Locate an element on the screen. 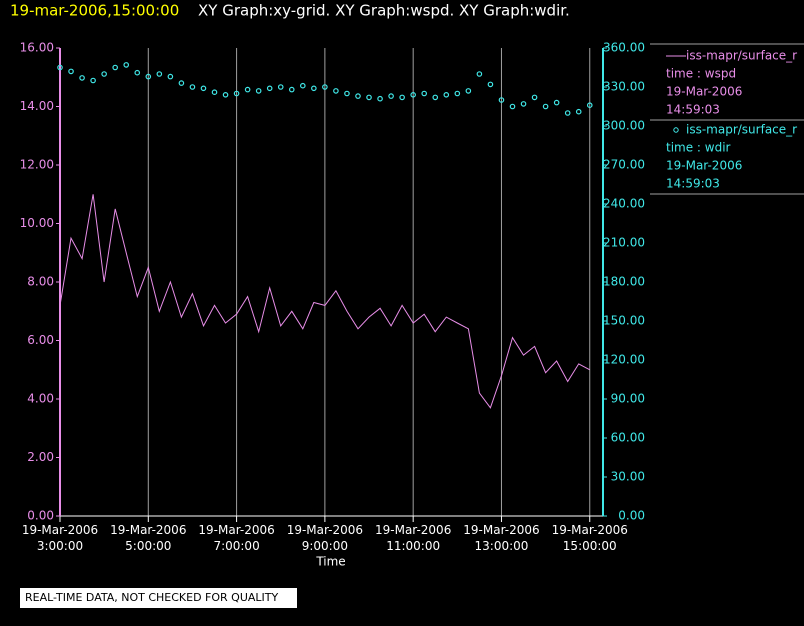  legend-label: time : wdir is located at coordinates (698, 148).